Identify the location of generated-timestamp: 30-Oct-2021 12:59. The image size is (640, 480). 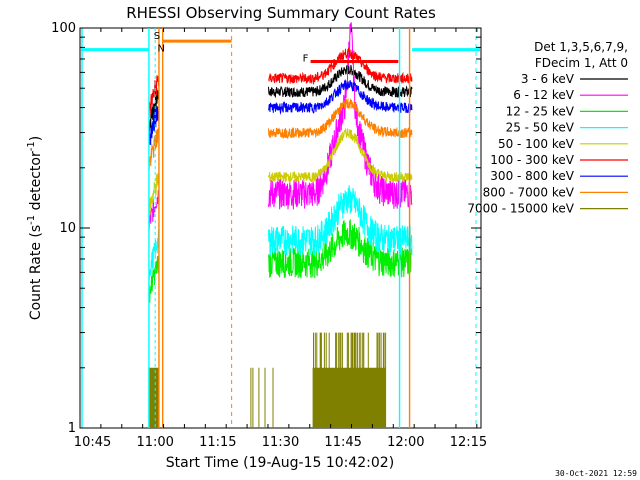
(596, 473).